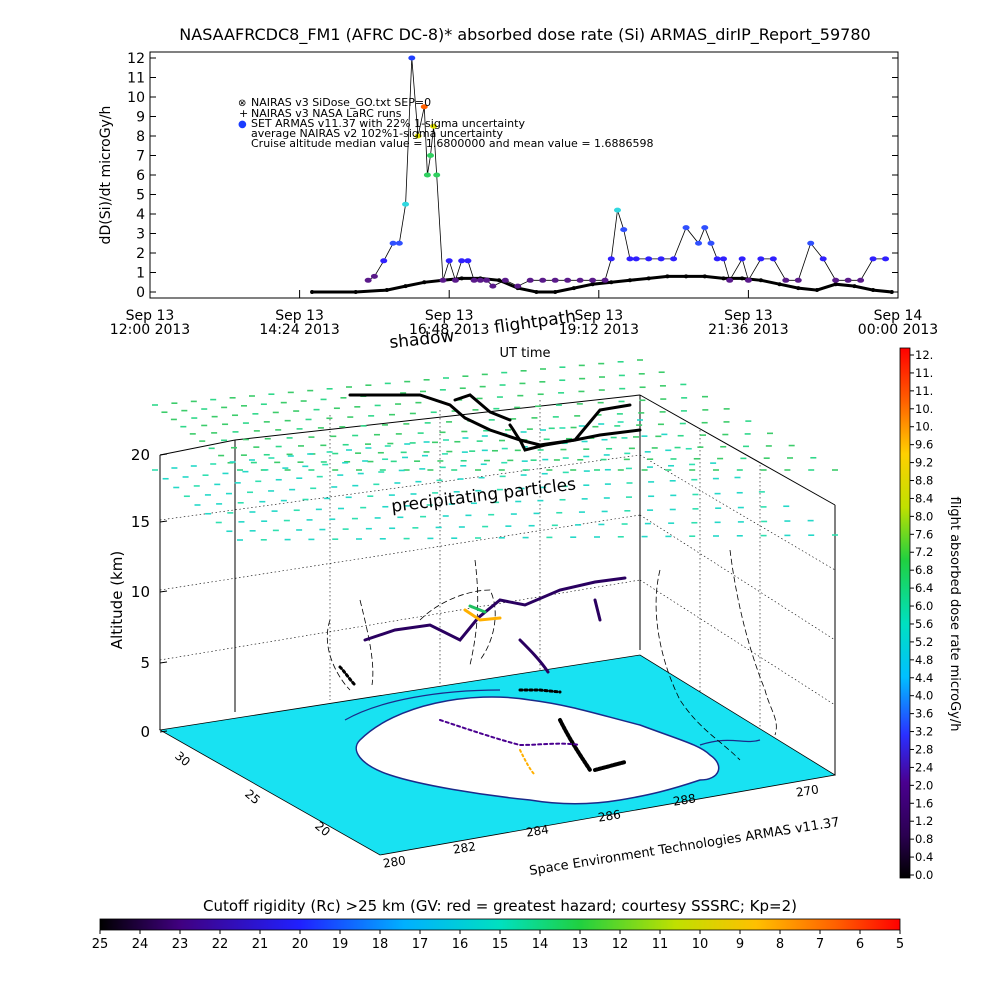 The width and height of the screenshot is (1000, 1000). What do you see at coordinates (140, 137) in the screenshot?
I see `y-tick-label: 8` at bounding box center [140, 137].